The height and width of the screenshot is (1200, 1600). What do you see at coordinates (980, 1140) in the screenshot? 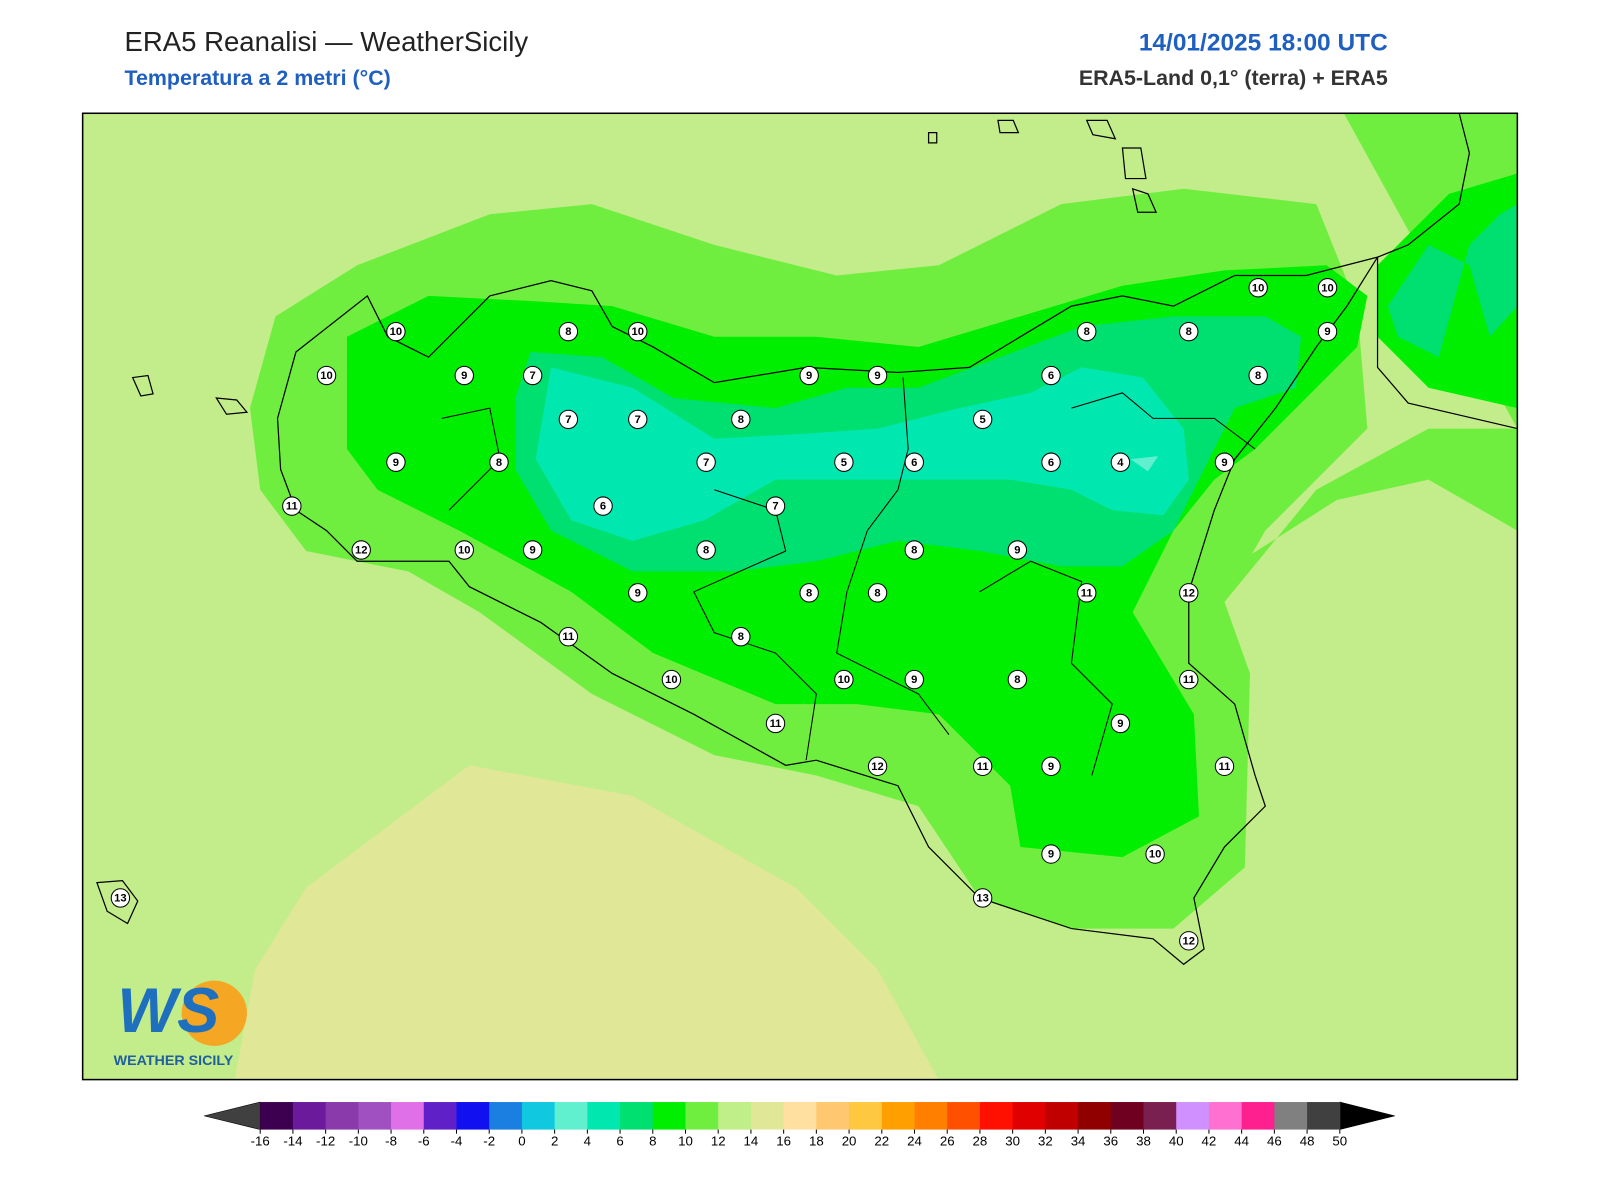
I see `colorbar-tick-label: 28` at bounding box center [980, 1140].